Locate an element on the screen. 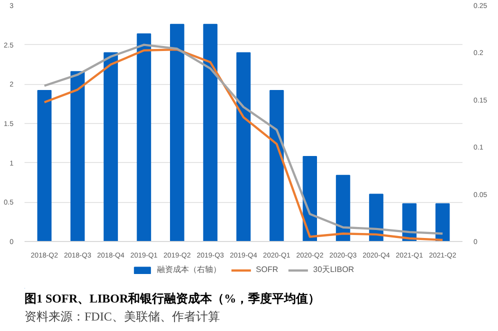 The image size is (498, 331). legend-label: SOFR is located at coordinates (267, 269).